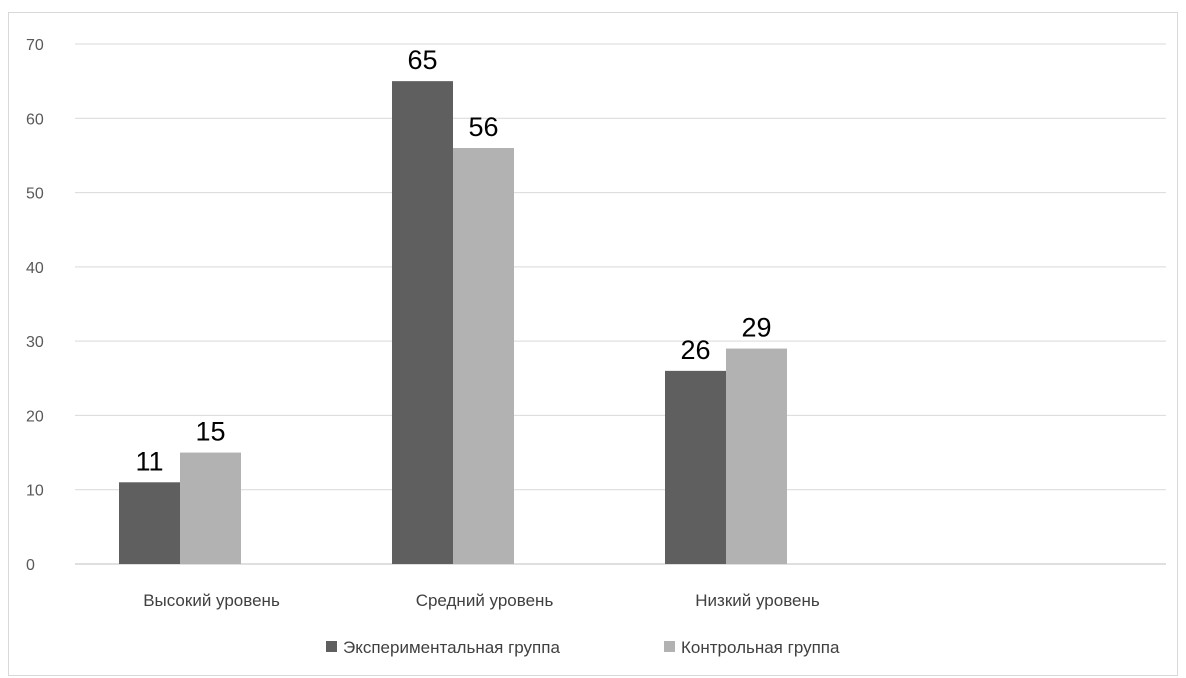  What do you see at coordinates (35, 305) in the screenshot?
I see `y-axis-ticks: 0 10 20 30 40 50 60 70` at bounding box center [35, 305].